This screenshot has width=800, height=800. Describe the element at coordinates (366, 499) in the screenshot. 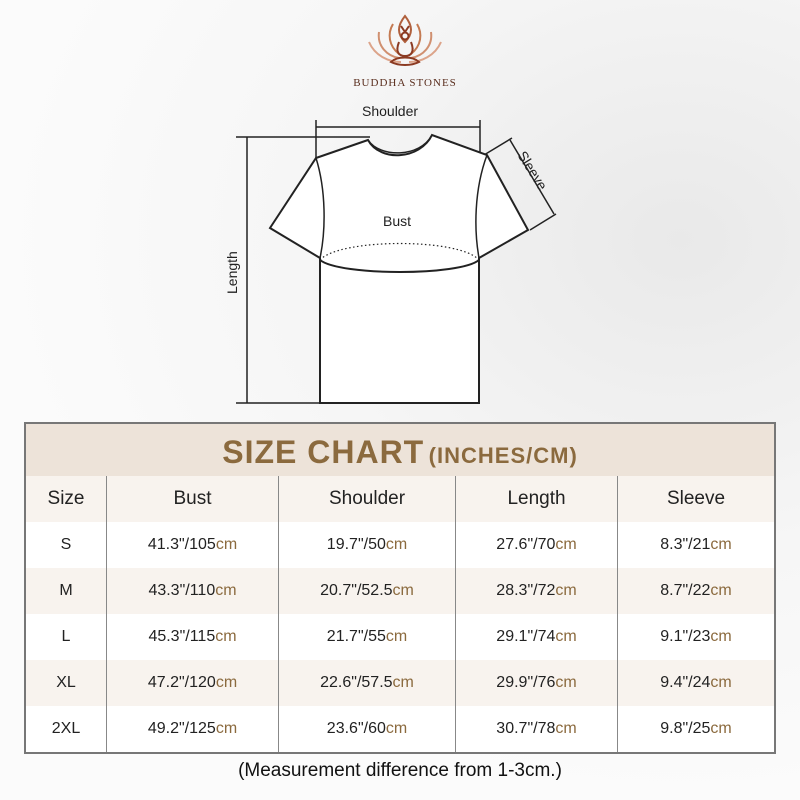

I see `column-header: Shoulder` at that location.